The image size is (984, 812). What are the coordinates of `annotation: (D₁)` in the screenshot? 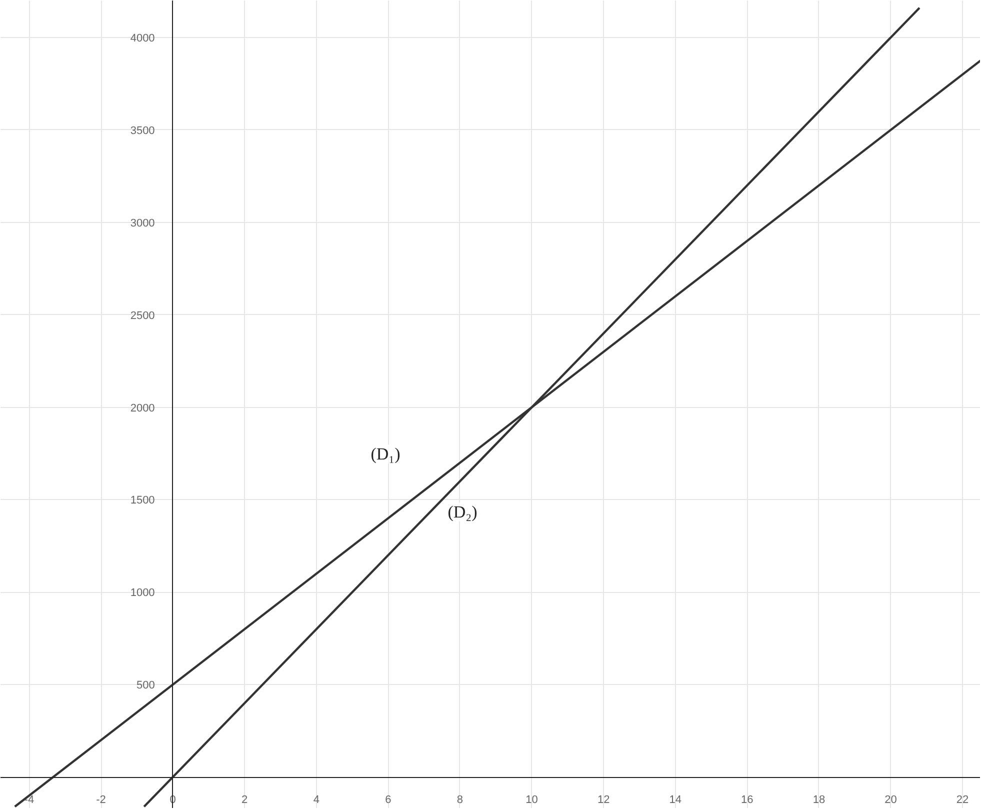 It's located at (385, 454).